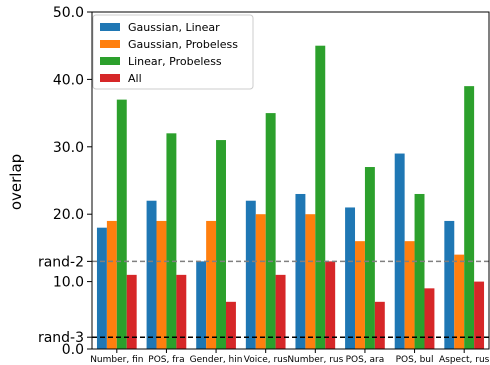  I want to click on y-tick-label: 30.0, so click(68, 148).